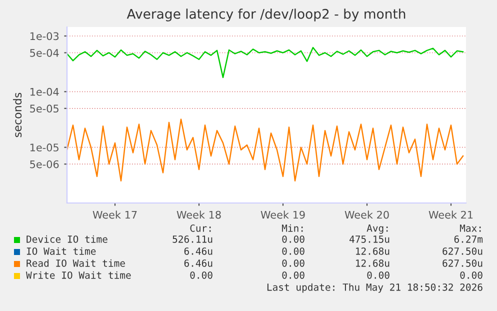 Image resolution: width=497 pixels, height=311 pixels. I want to click on x-tick-label: Week 21, so click(450, 214).